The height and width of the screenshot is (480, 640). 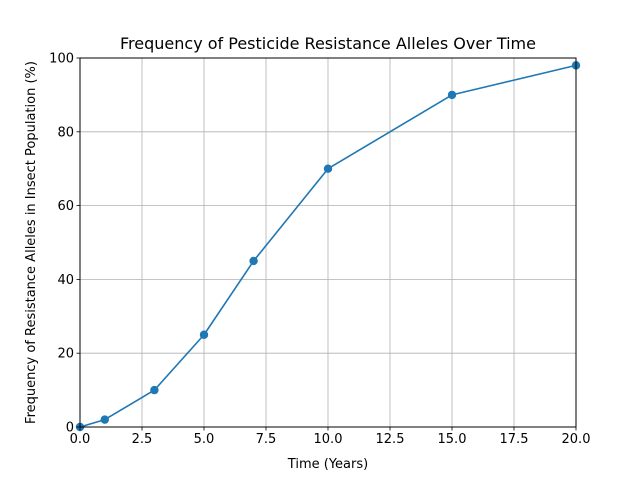 What do you see at coordinates (514, 439) in the screenshot?
I see `x-tick-label: 17.5` at bounding box center [514, 439].